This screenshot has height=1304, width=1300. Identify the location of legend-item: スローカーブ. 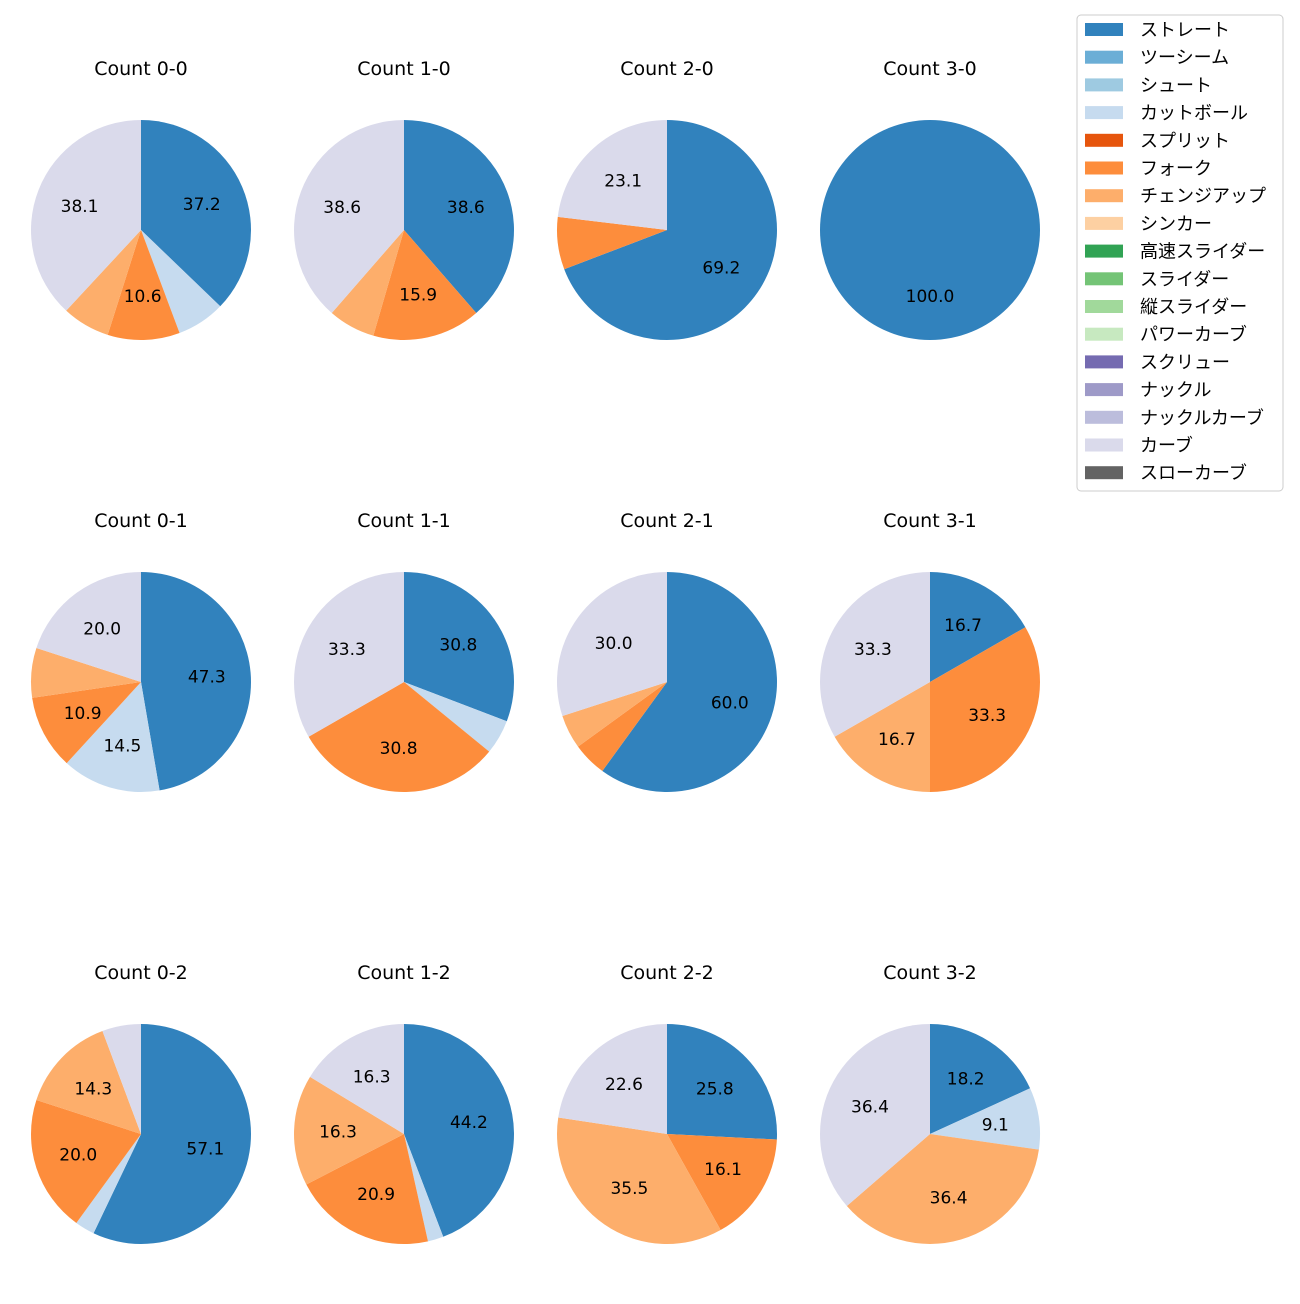
(1166, 473).